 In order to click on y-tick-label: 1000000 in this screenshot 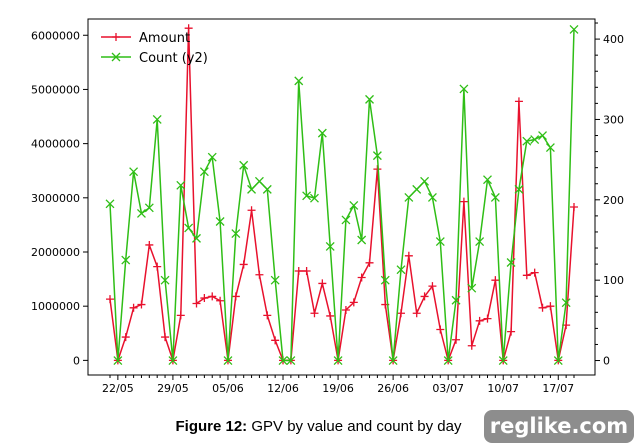, I will do `click(55, 306)`.